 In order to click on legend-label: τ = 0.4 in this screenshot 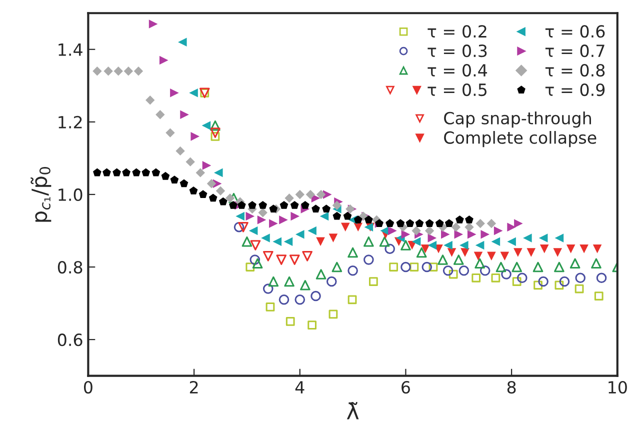, I will do `click(458, 70)`.